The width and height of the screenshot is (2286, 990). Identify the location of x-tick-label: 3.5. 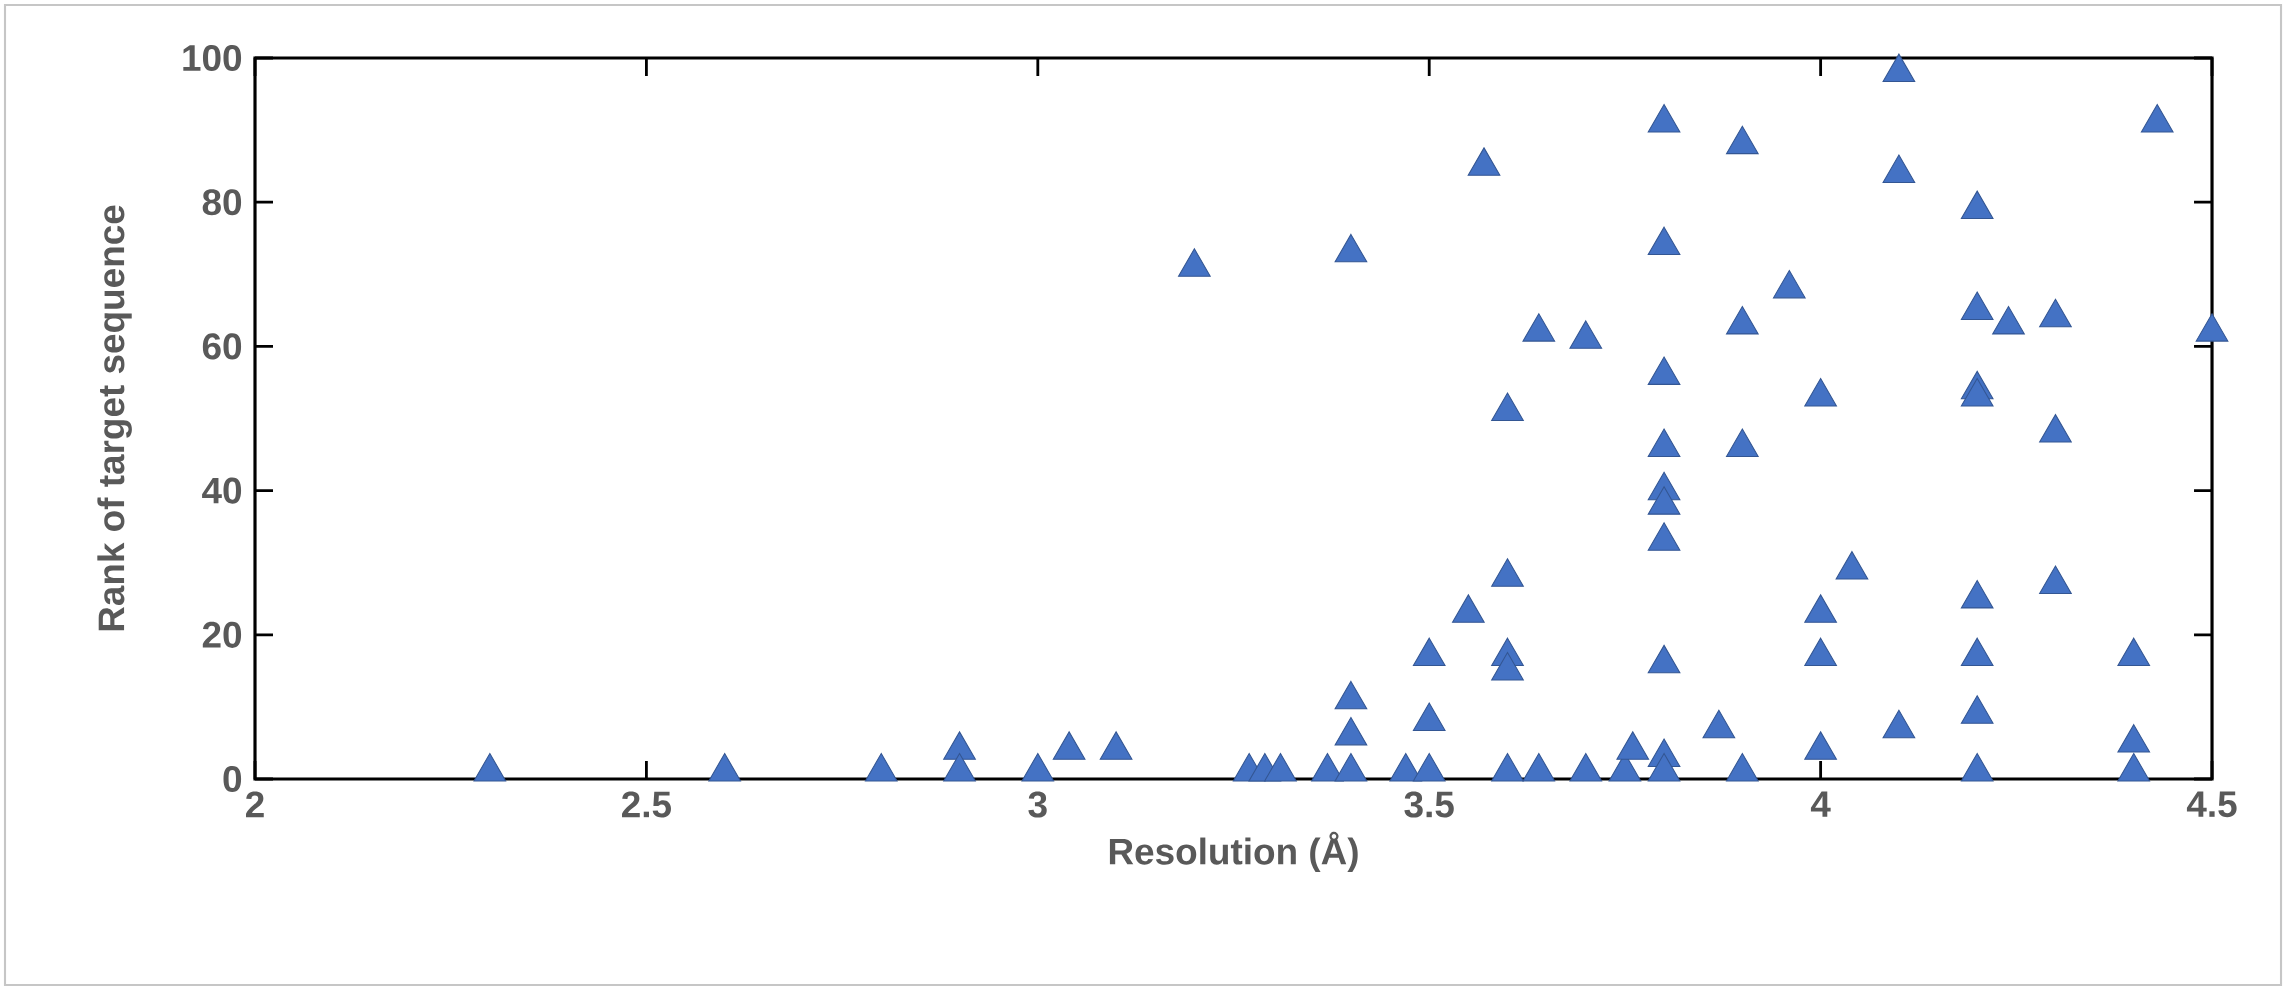
(1429, 804).